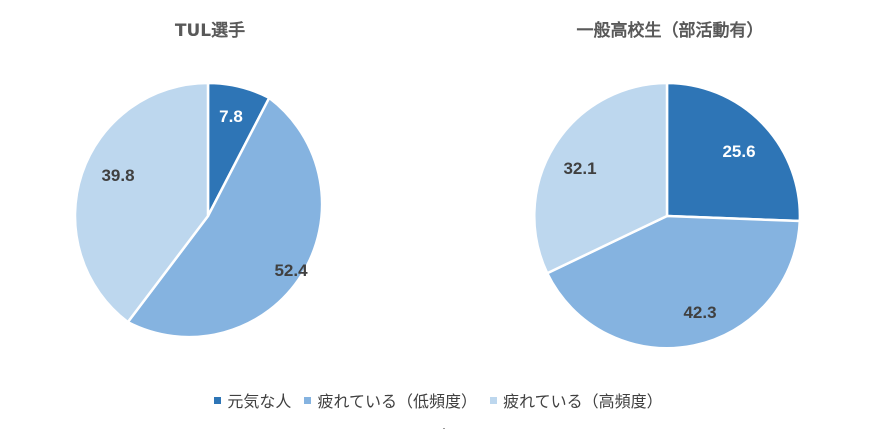 The image size is (877, 438). Describe the element at coordinates (218, 400) in the screenshot. I see `legend-swatch-dark-blue-icon` at that location.